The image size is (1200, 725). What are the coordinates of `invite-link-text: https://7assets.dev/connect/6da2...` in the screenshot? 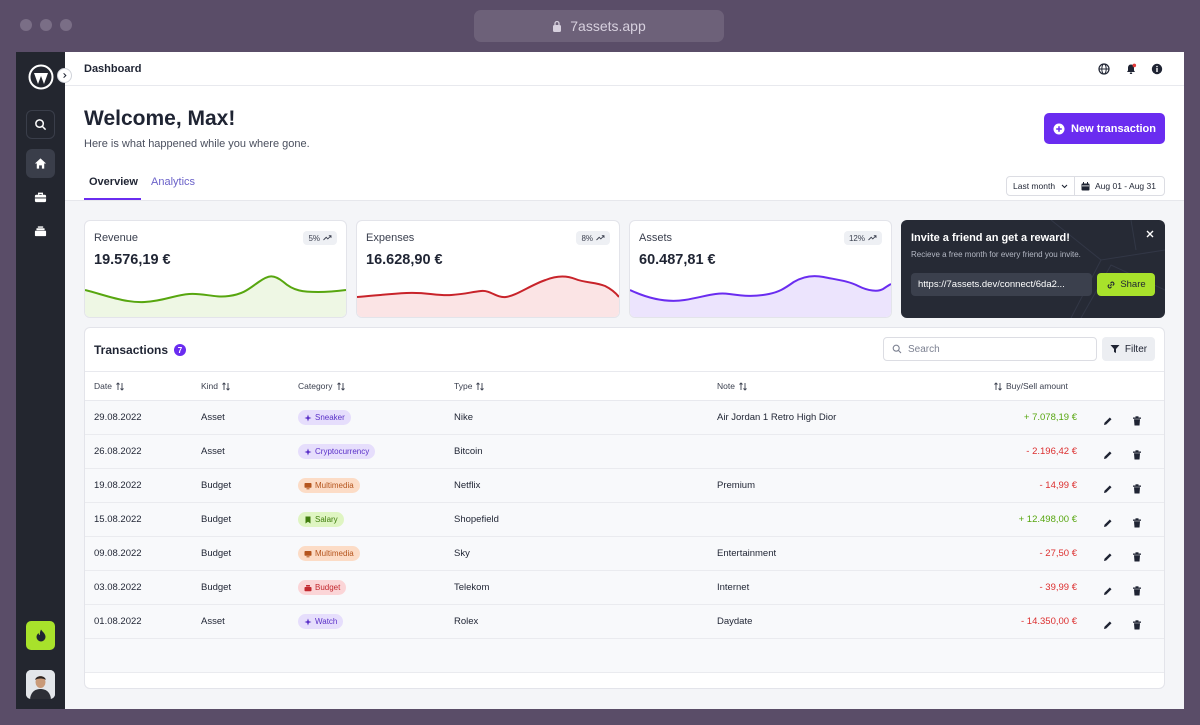 It's located at (991, 284).